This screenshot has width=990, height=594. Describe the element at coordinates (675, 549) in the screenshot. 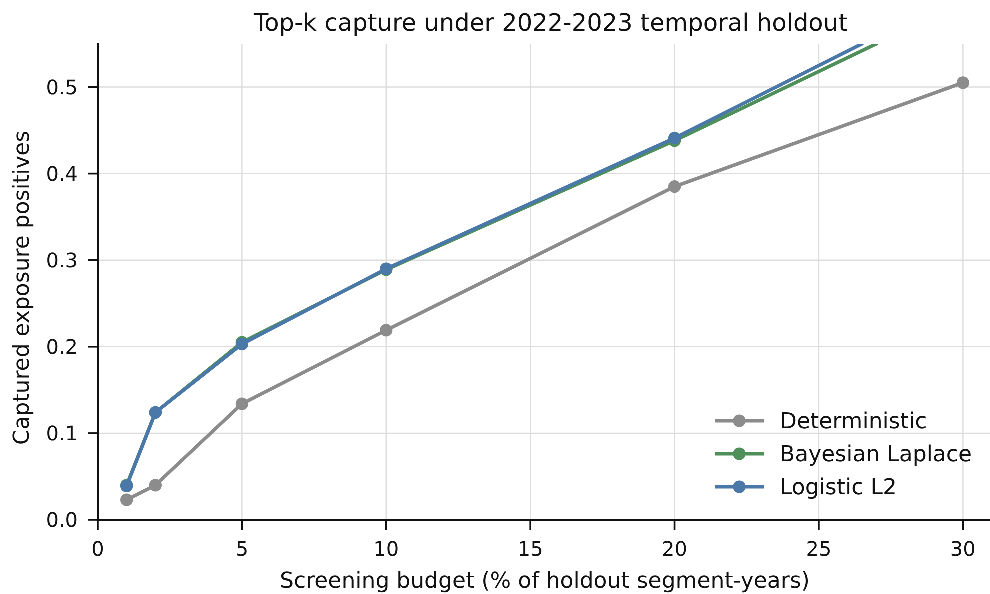

I see `x-tick-label: 20` at that location.